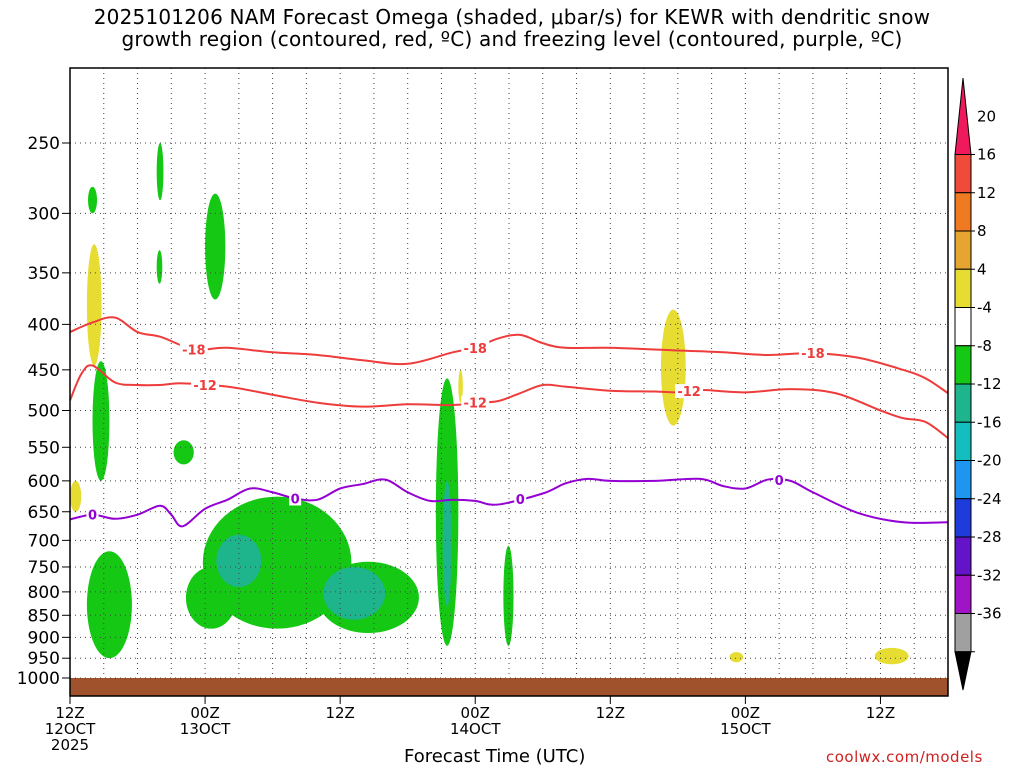  Describe the element at coordinates (44, 482) in the screenshot. I see `y-tick-label: 600` at that location.